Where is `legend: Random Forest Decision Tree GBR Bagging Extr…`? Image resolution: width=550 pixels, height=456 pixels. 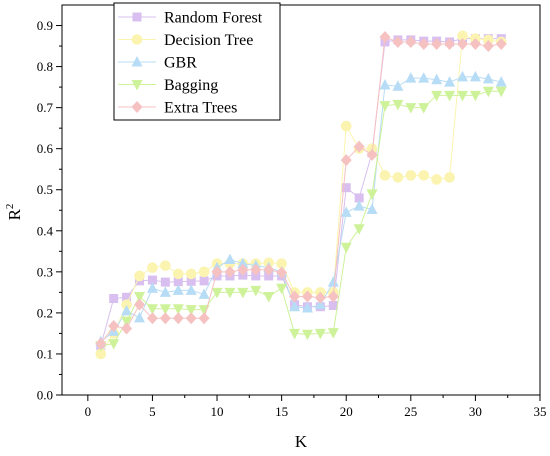 legend: Random Forest Decision Tree GBR Bagging Extr… is located at coordinates (197, 61).